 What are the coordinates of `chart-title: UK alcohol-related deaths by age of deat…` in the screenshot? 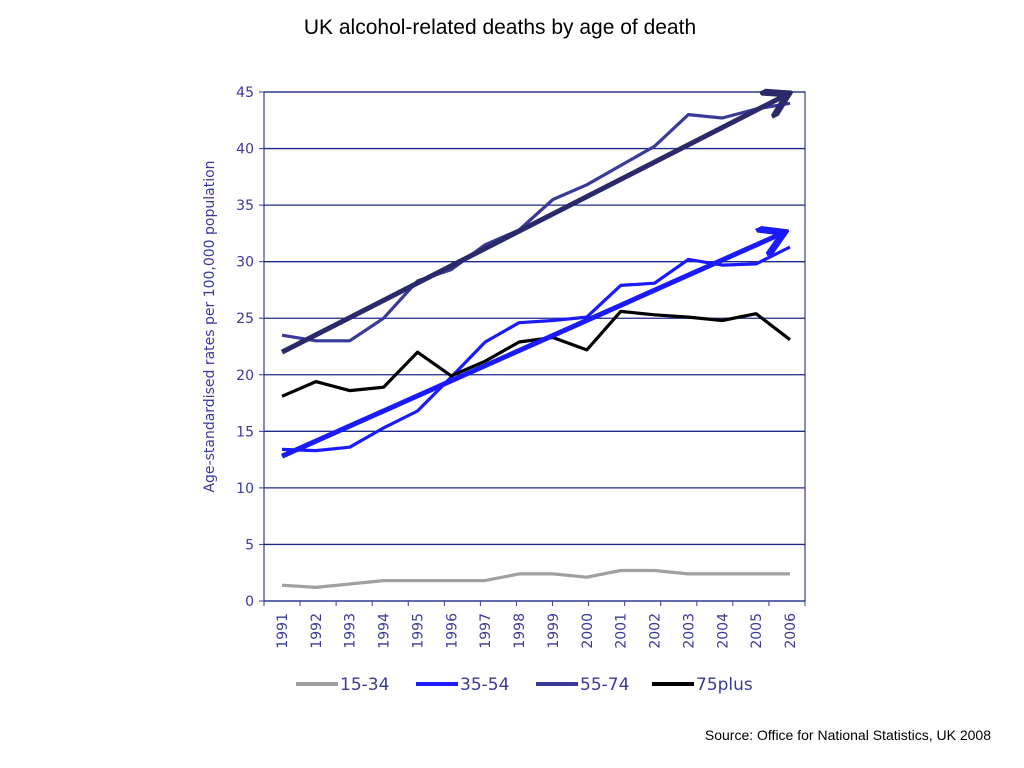 It's located at (500, 27).